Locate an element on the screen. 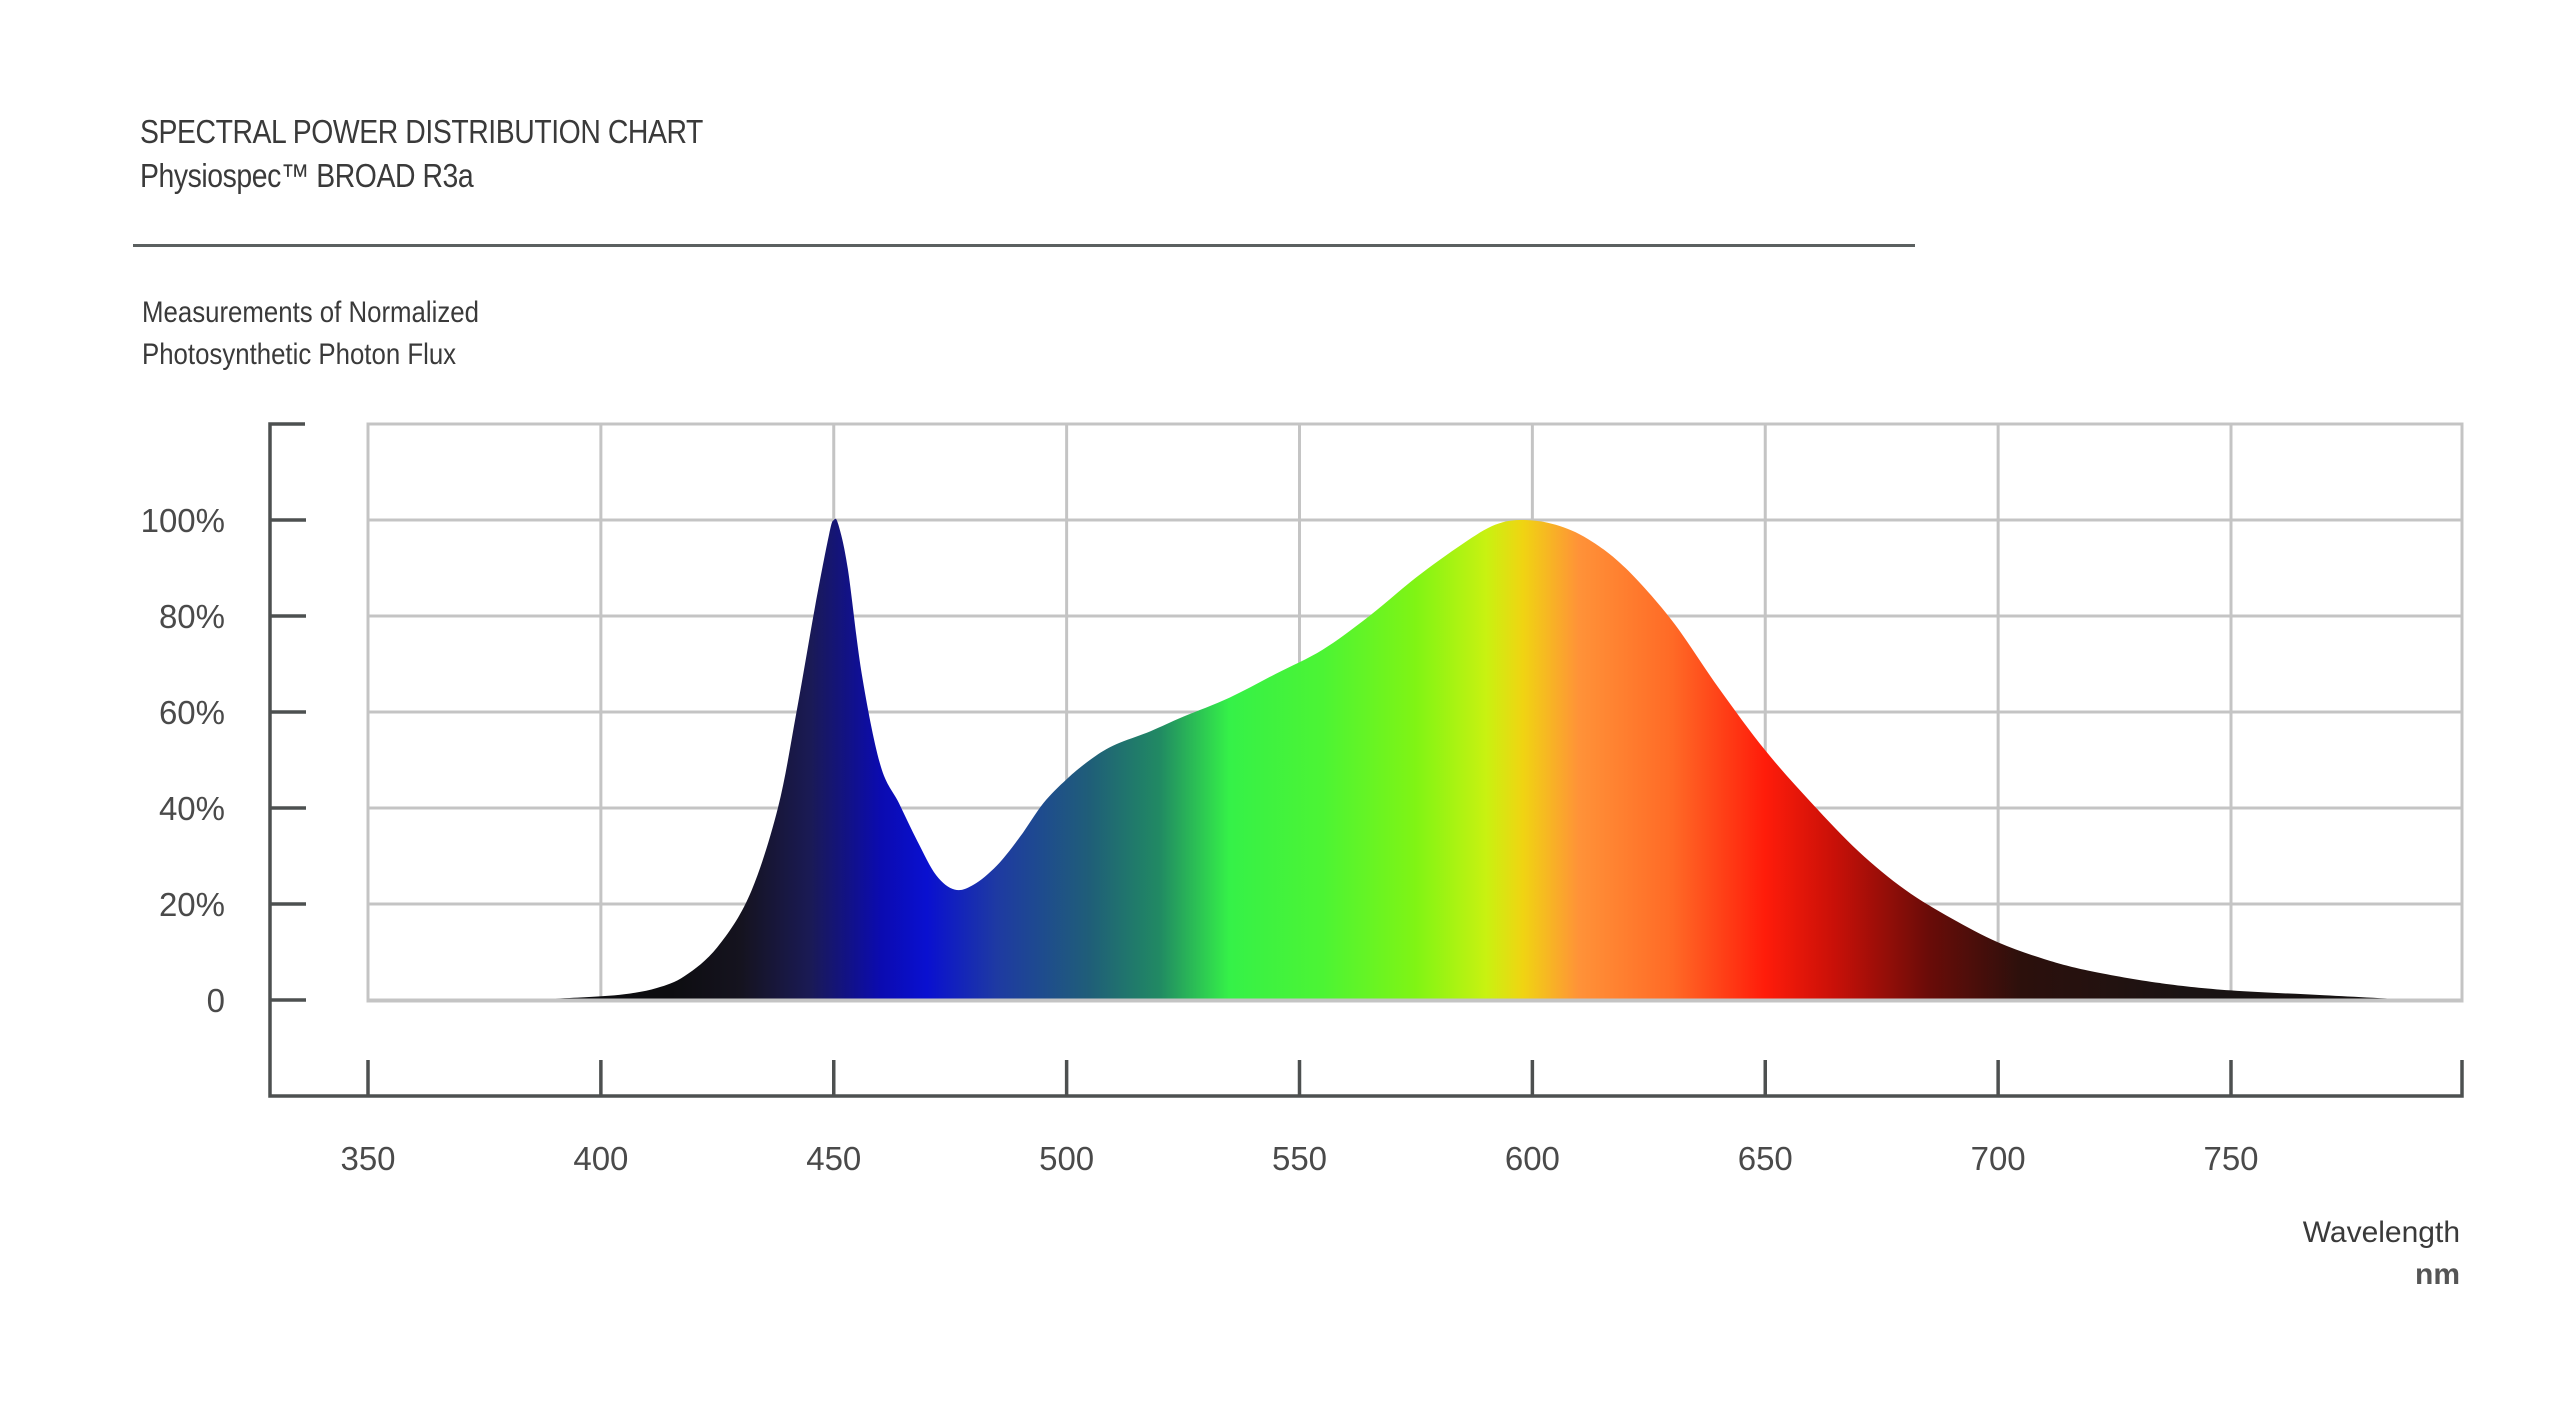 The height and width of the screenshot is (1409, 2560). x-axis-title: Wavelength is located at coordinates (2381, 1232).